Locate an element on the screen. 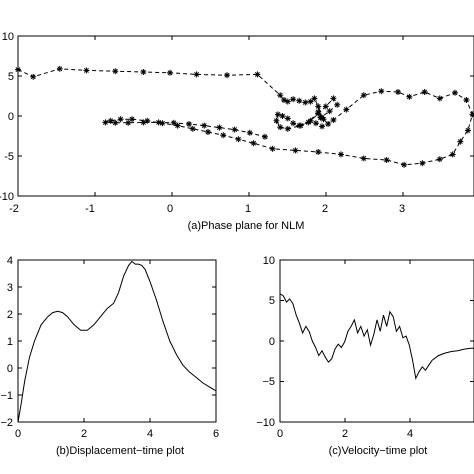 Image resolution: width=474 pixels, height=474 pixels. panel-b-frame is located at coordinates (117, 341).